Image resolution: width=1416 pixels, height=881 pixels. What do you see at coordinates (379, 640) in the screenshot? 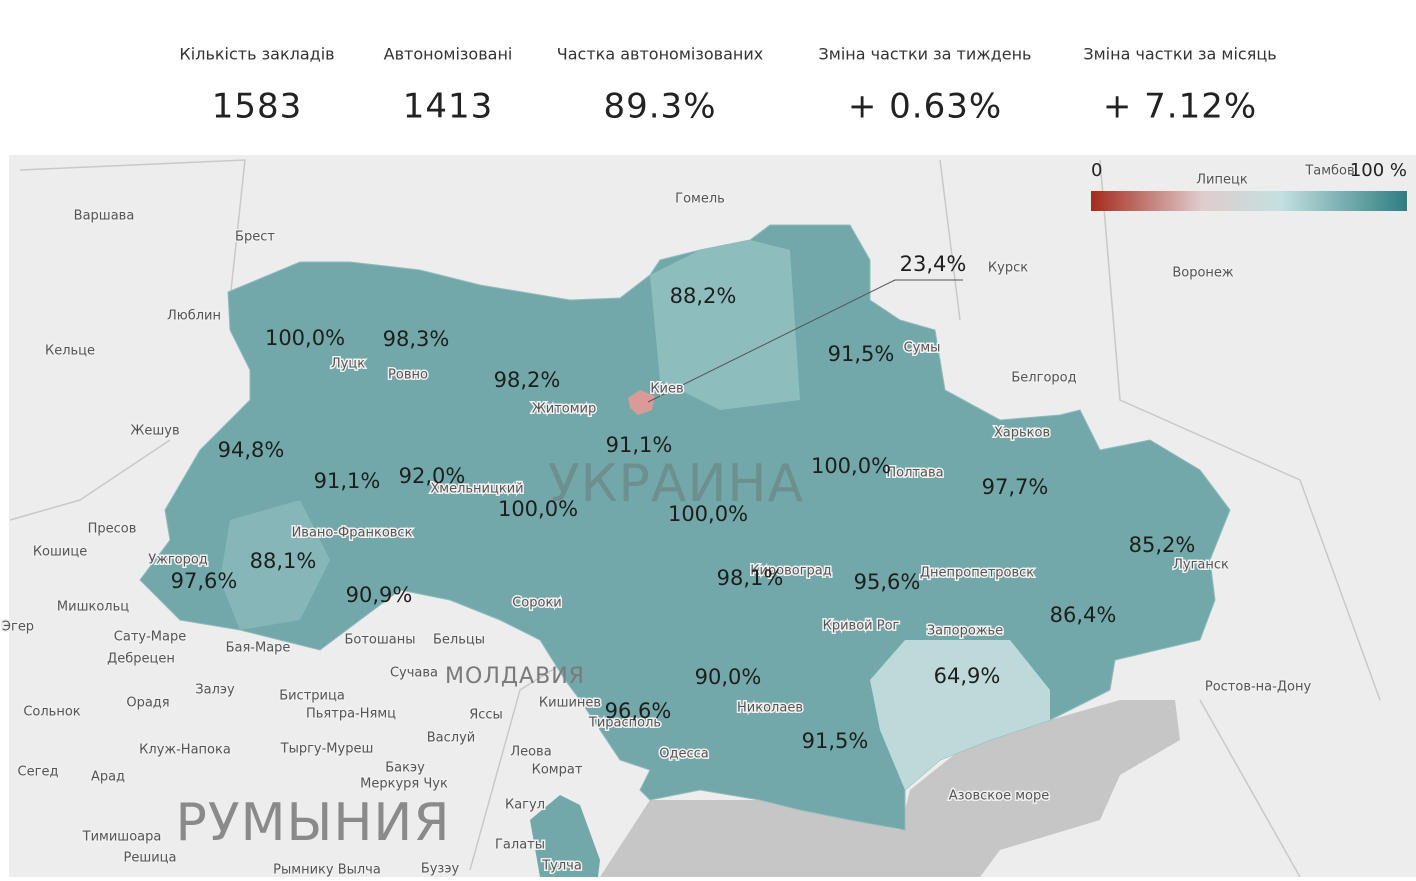
I see `place-name: Ботошаны` at bounding box center [379, 640].